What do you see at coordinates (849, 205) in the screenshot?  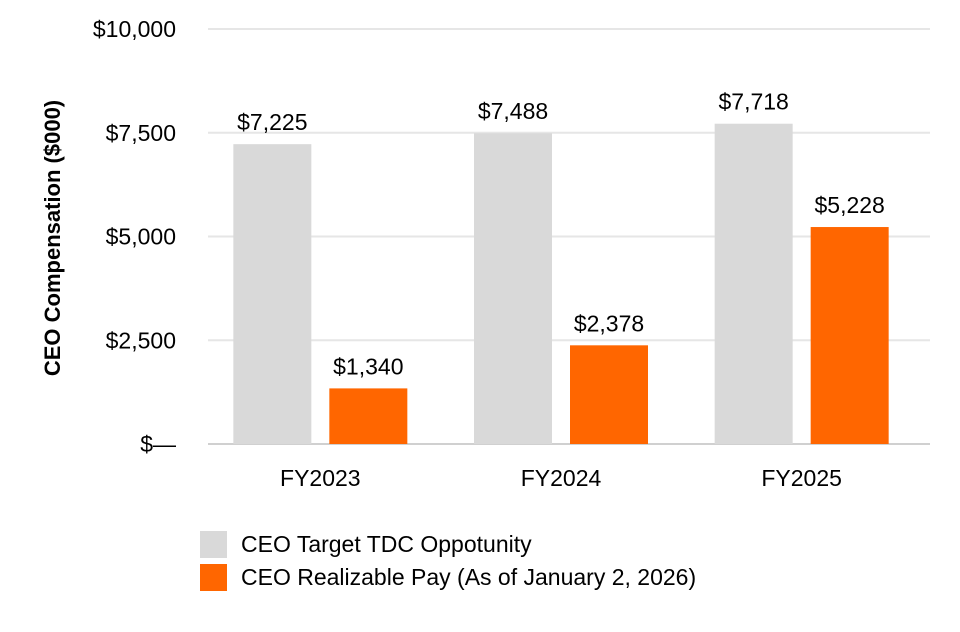 I see `data-label: $5,228` at bounding box center [849, 205].